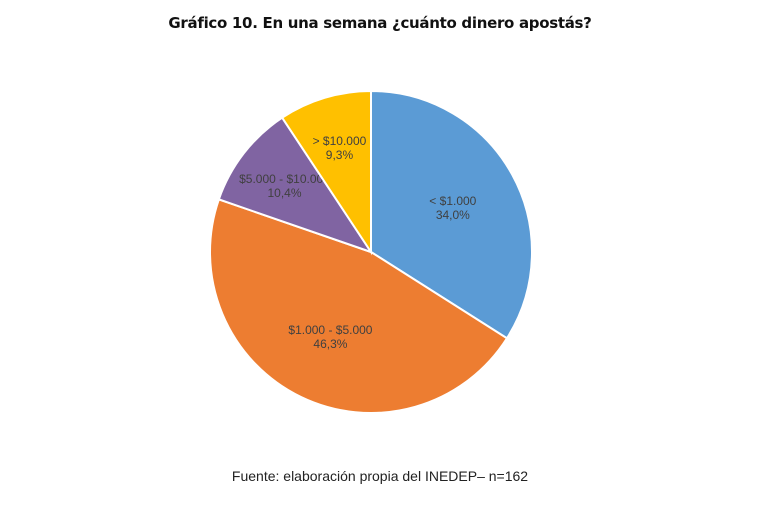 This screenshot has height=506, width=760. I want to click on slice-value-label: 9,3%, so click(340, 155).